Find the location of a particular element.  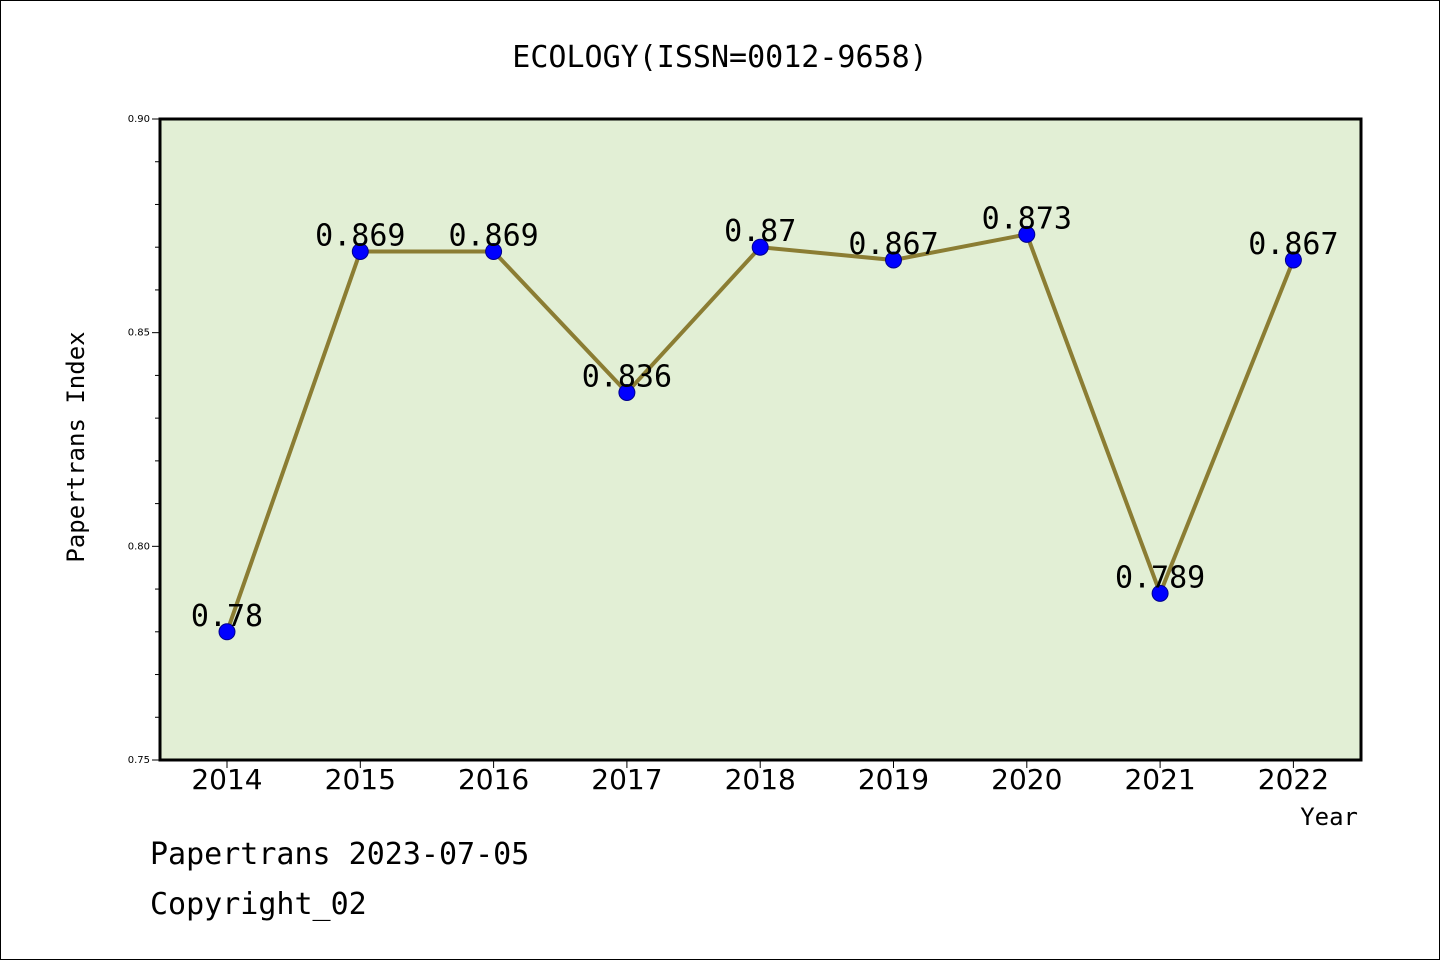

y-axis: 0.75 0.80 0.85 0.90 is located at coordinates (144, 440).